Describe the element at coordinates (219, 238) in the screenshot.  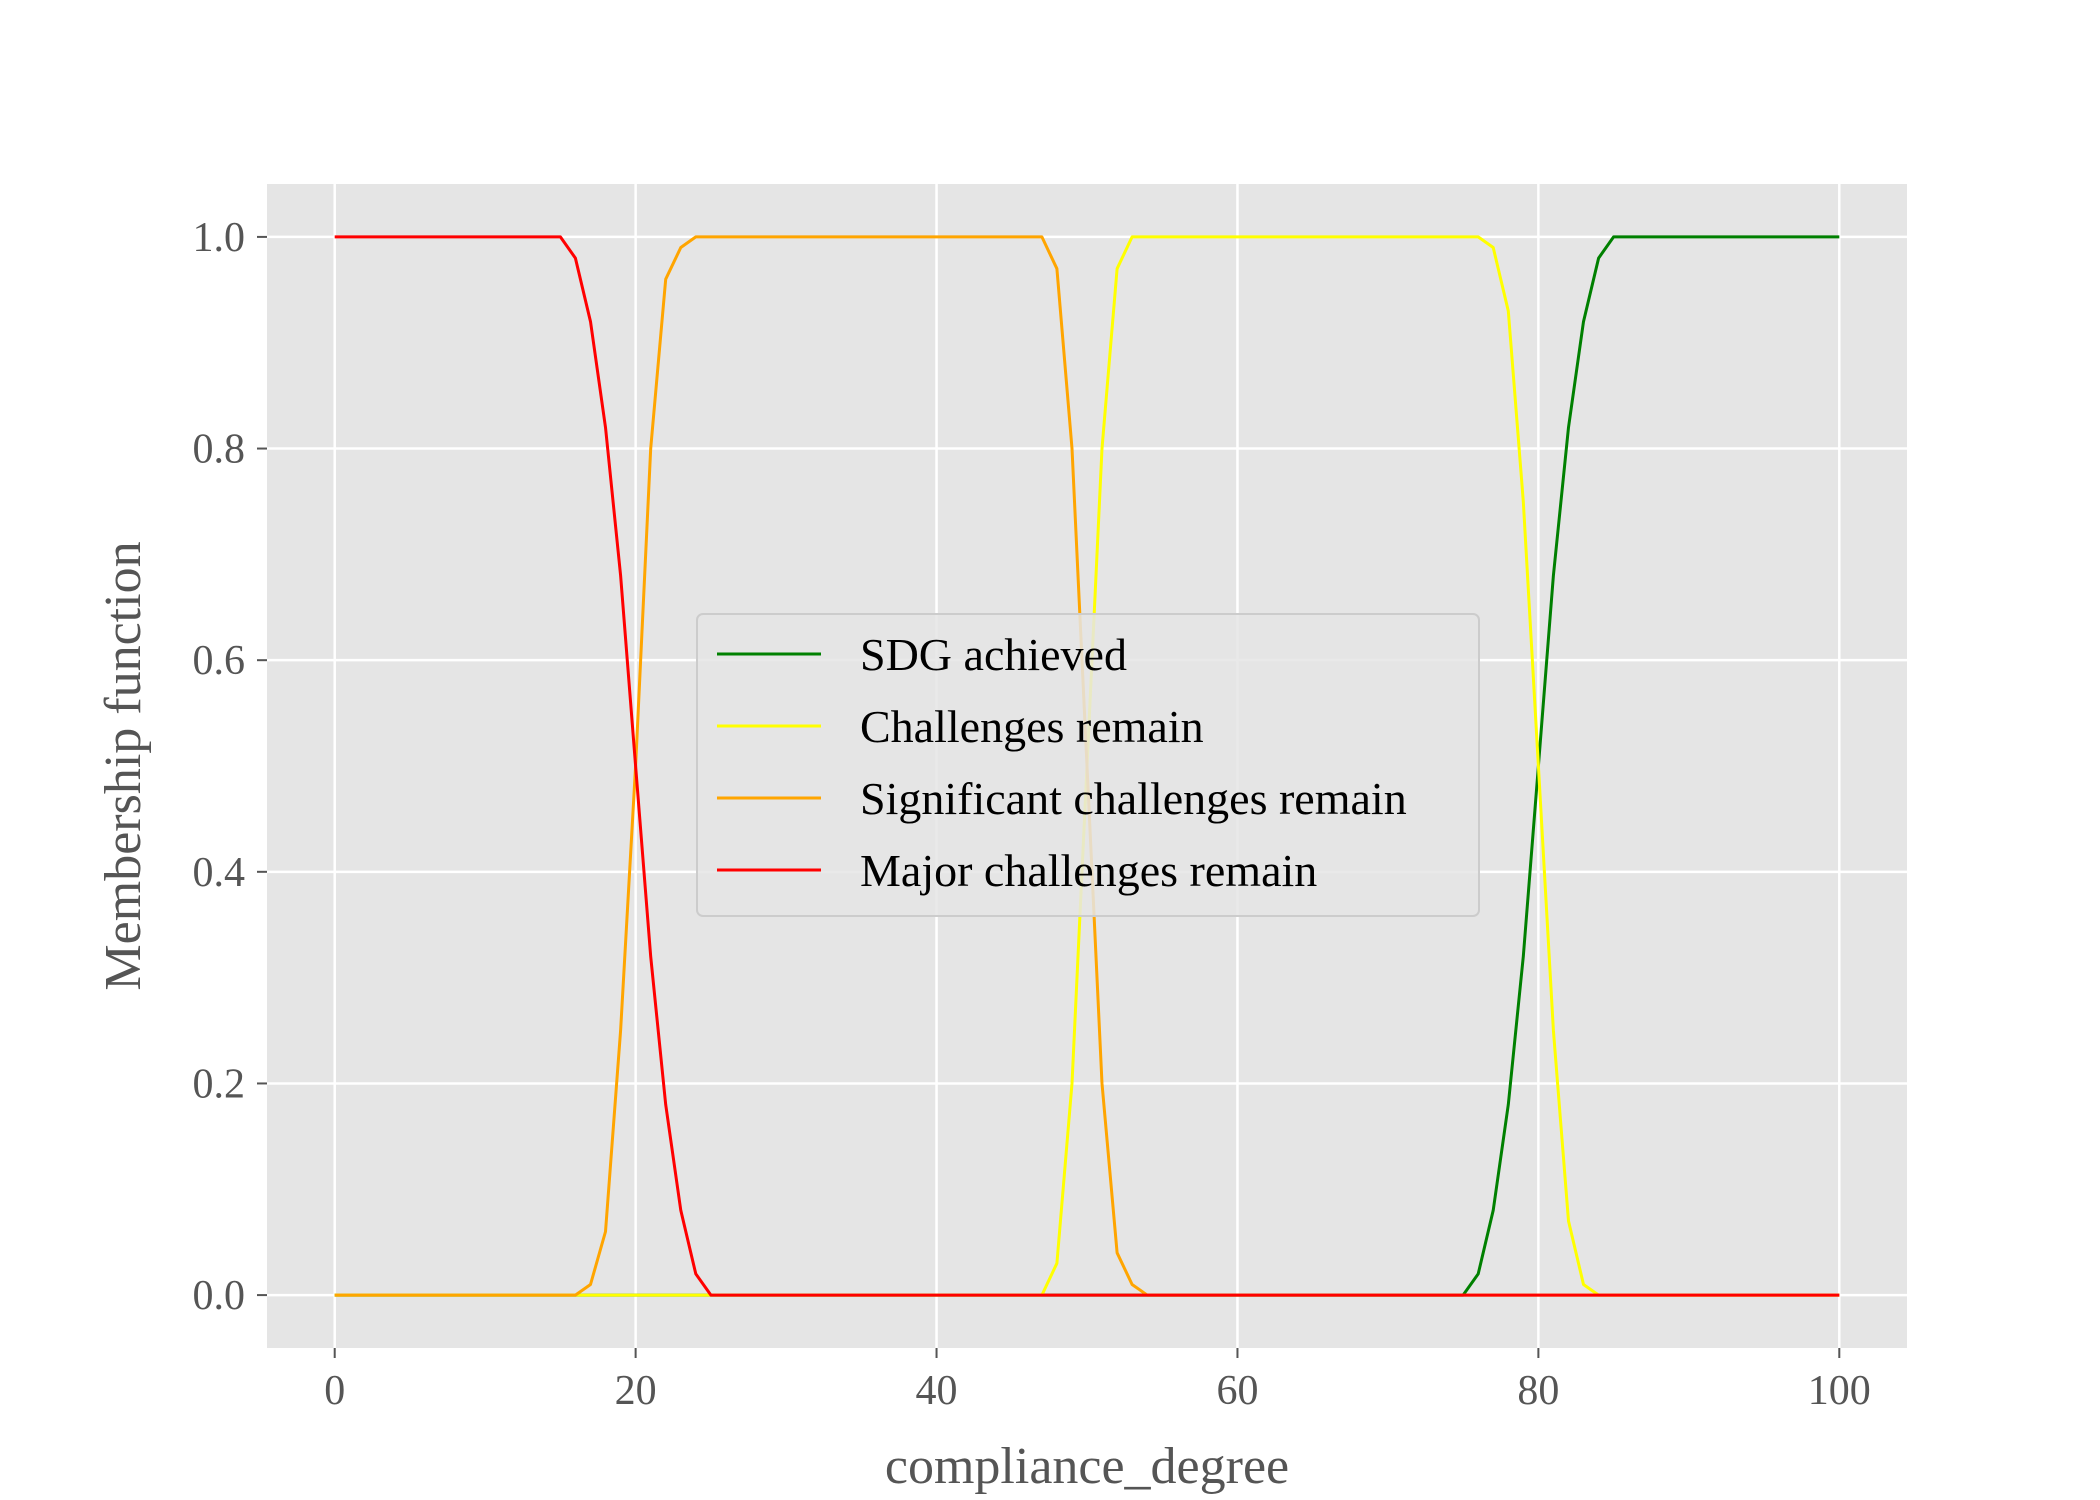
I see `y-tick-label: 1.0` at that location.